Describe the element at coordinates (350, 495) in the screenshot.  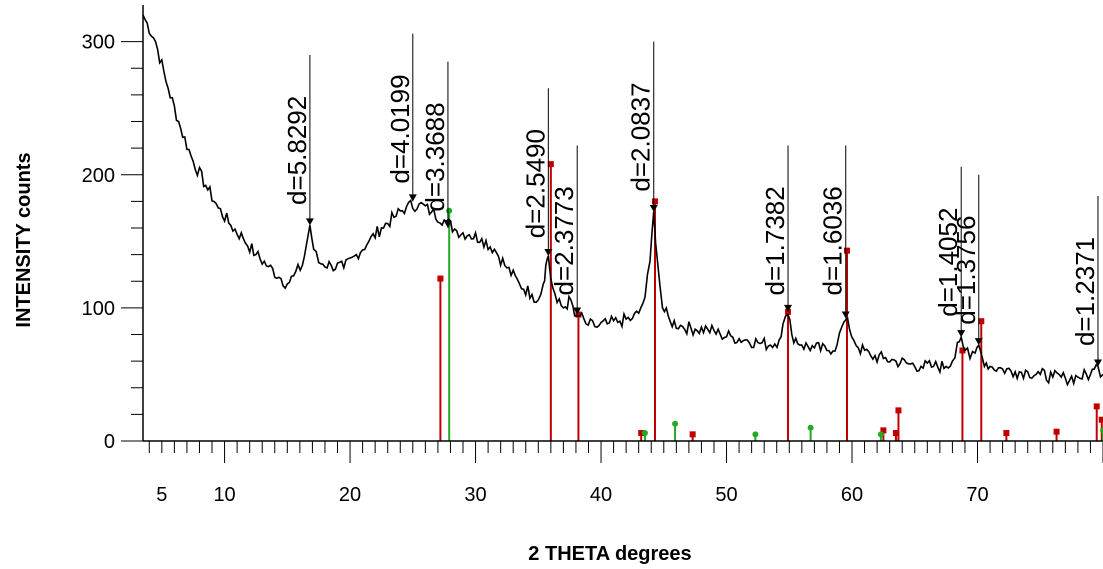
I see `x-tick-label: 20` at that location.